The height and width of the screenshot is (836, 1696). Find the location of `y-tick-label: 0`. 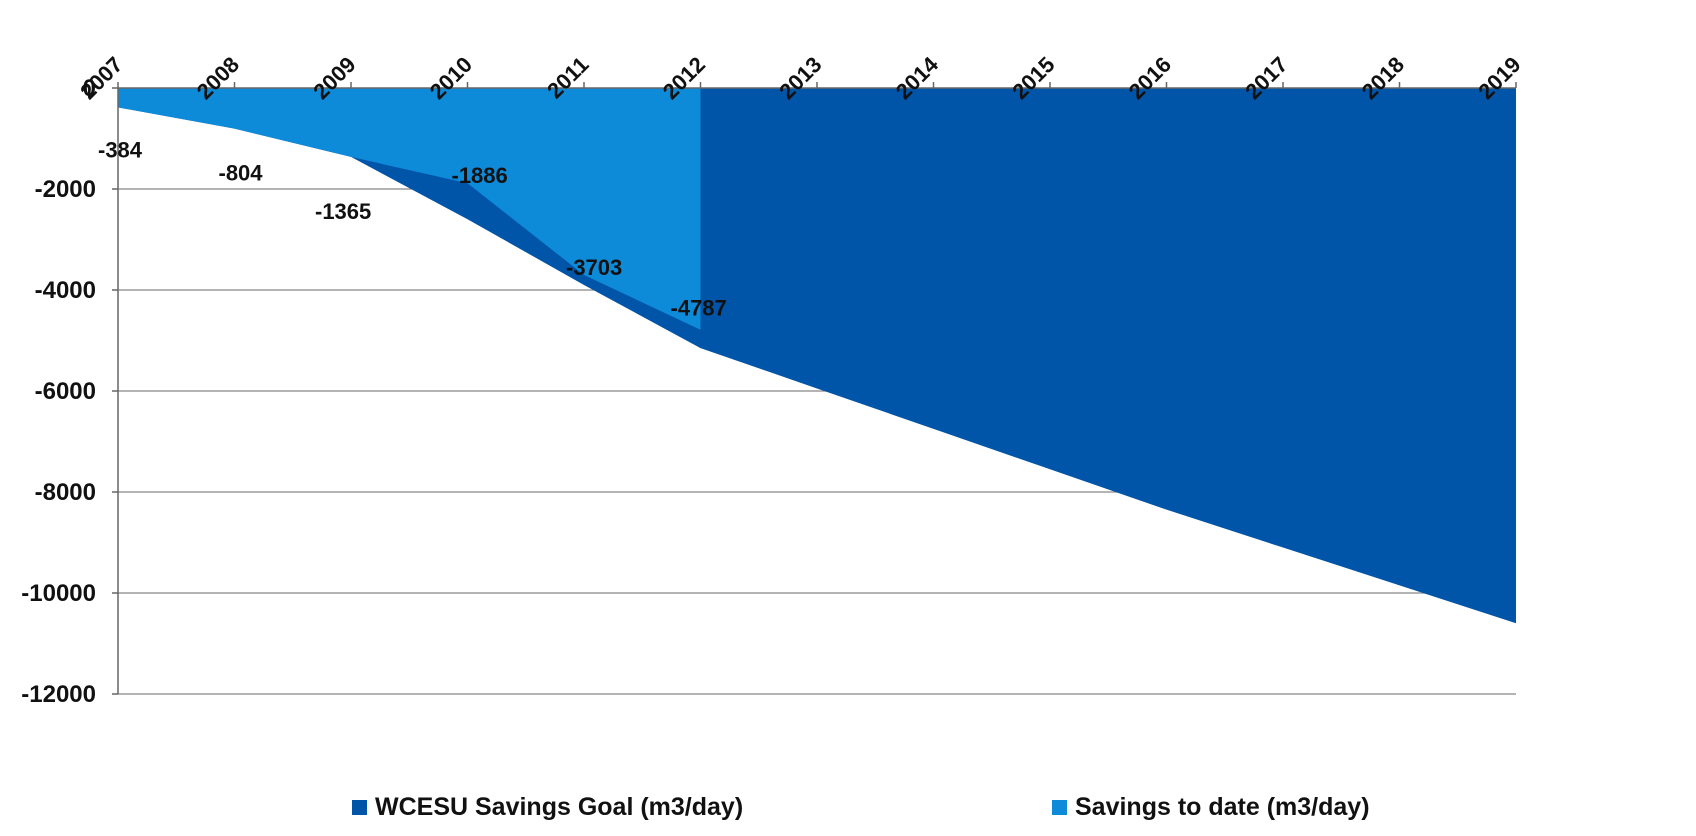

y-tick-label: 0 is located at coordinates (89, 88).